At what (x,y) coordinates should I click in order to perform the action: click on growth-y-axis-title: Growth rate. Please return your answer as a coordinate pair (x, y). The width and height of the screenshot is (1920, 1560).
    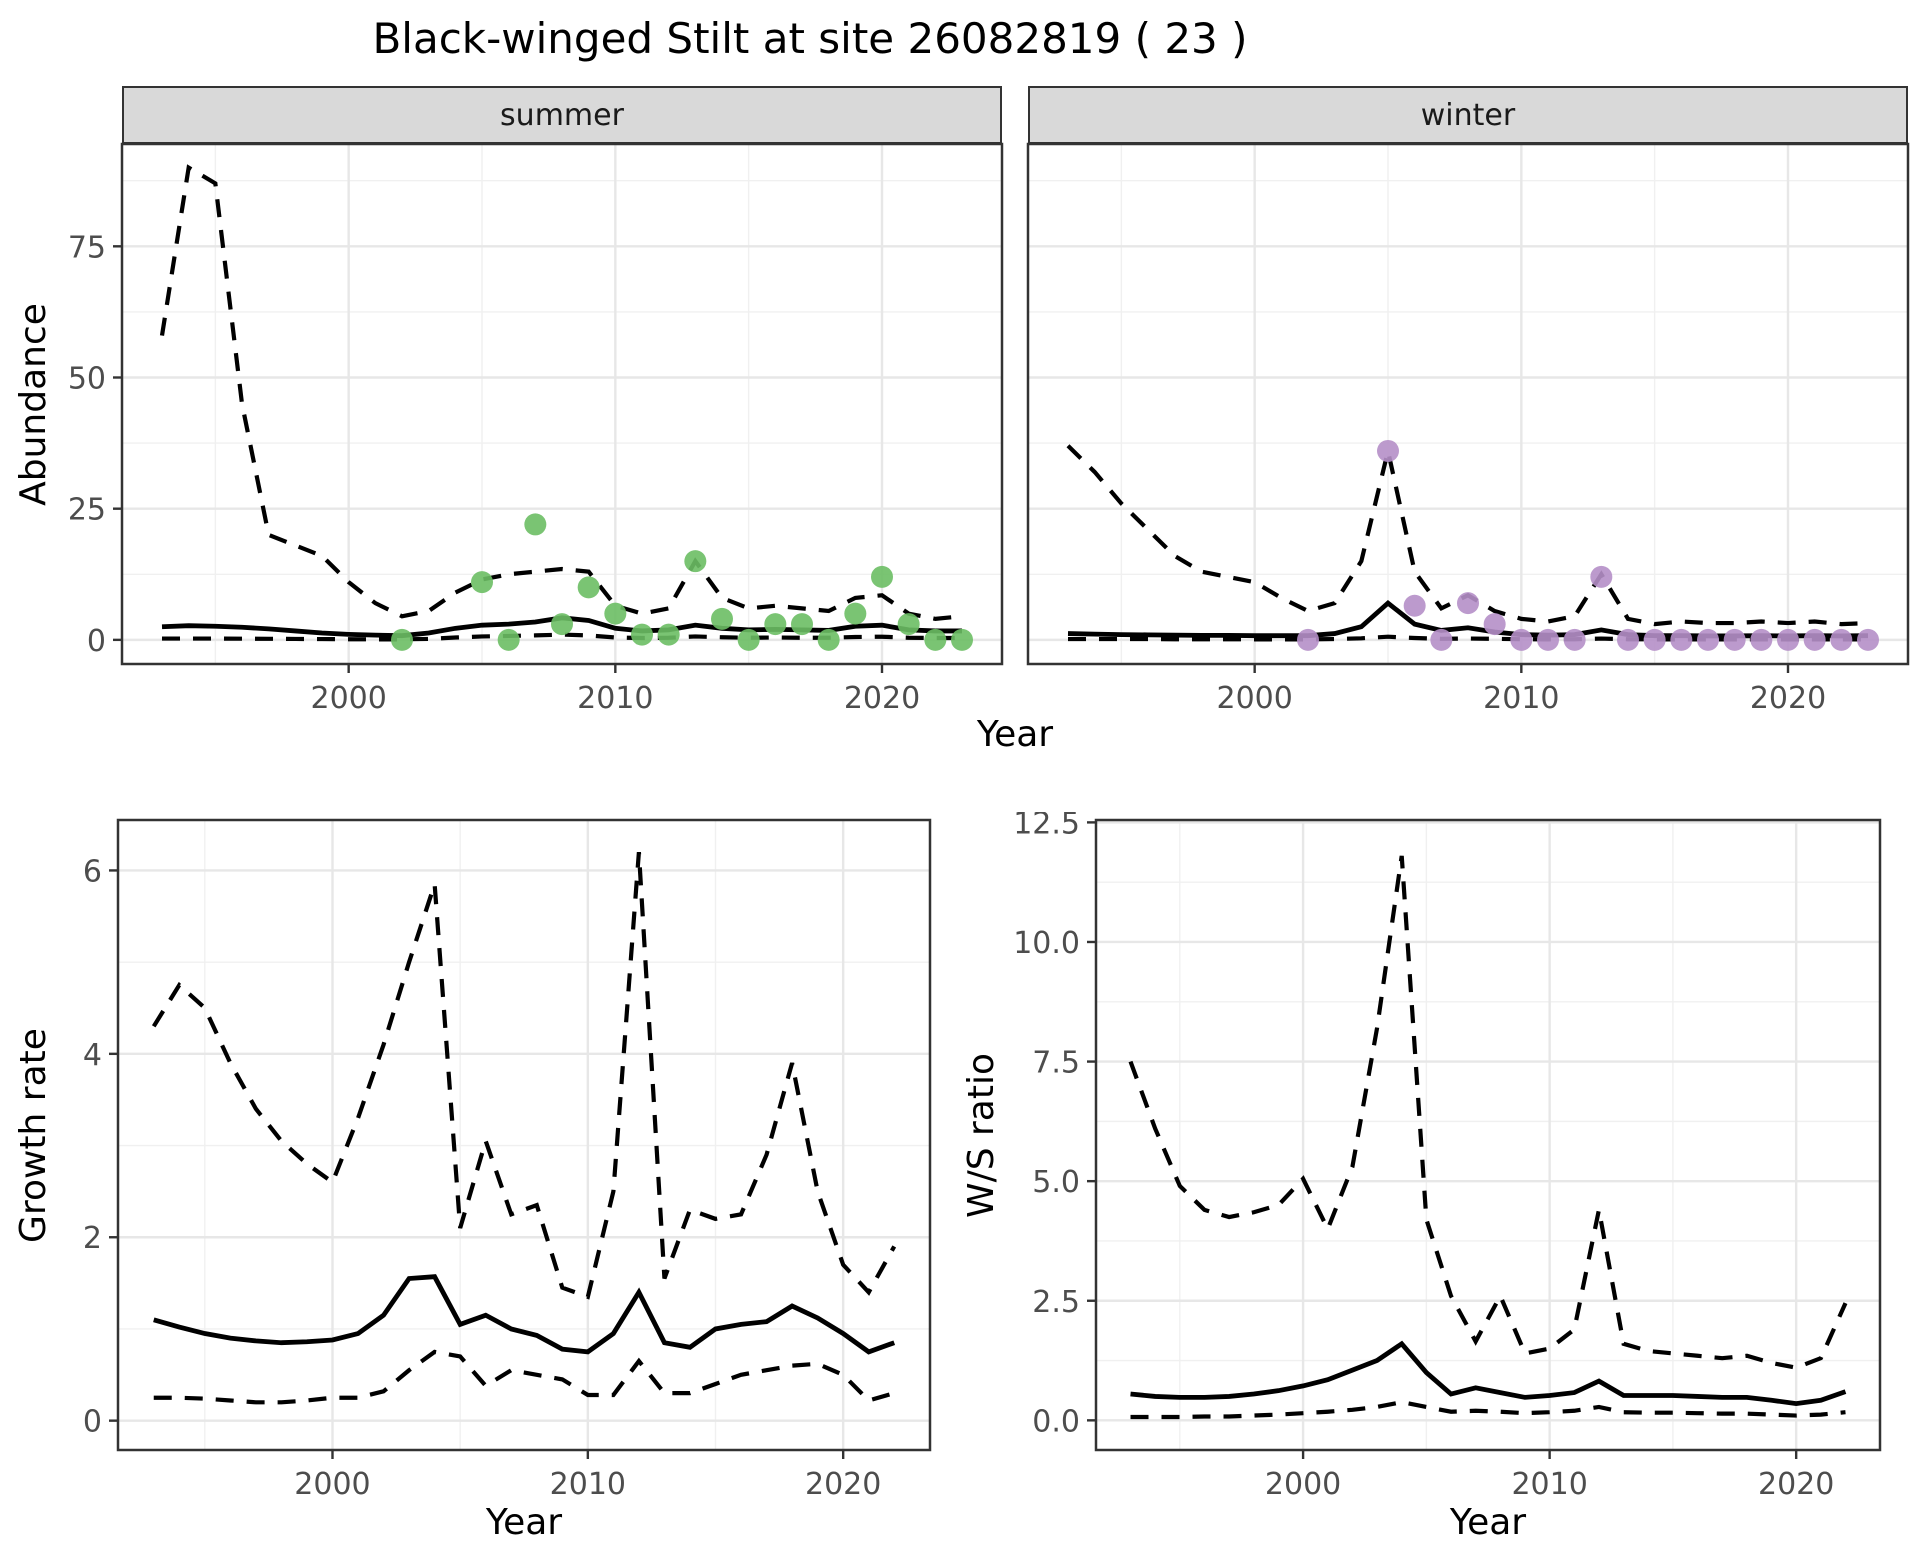
    Looking at the image, I should click on (33, 1135).